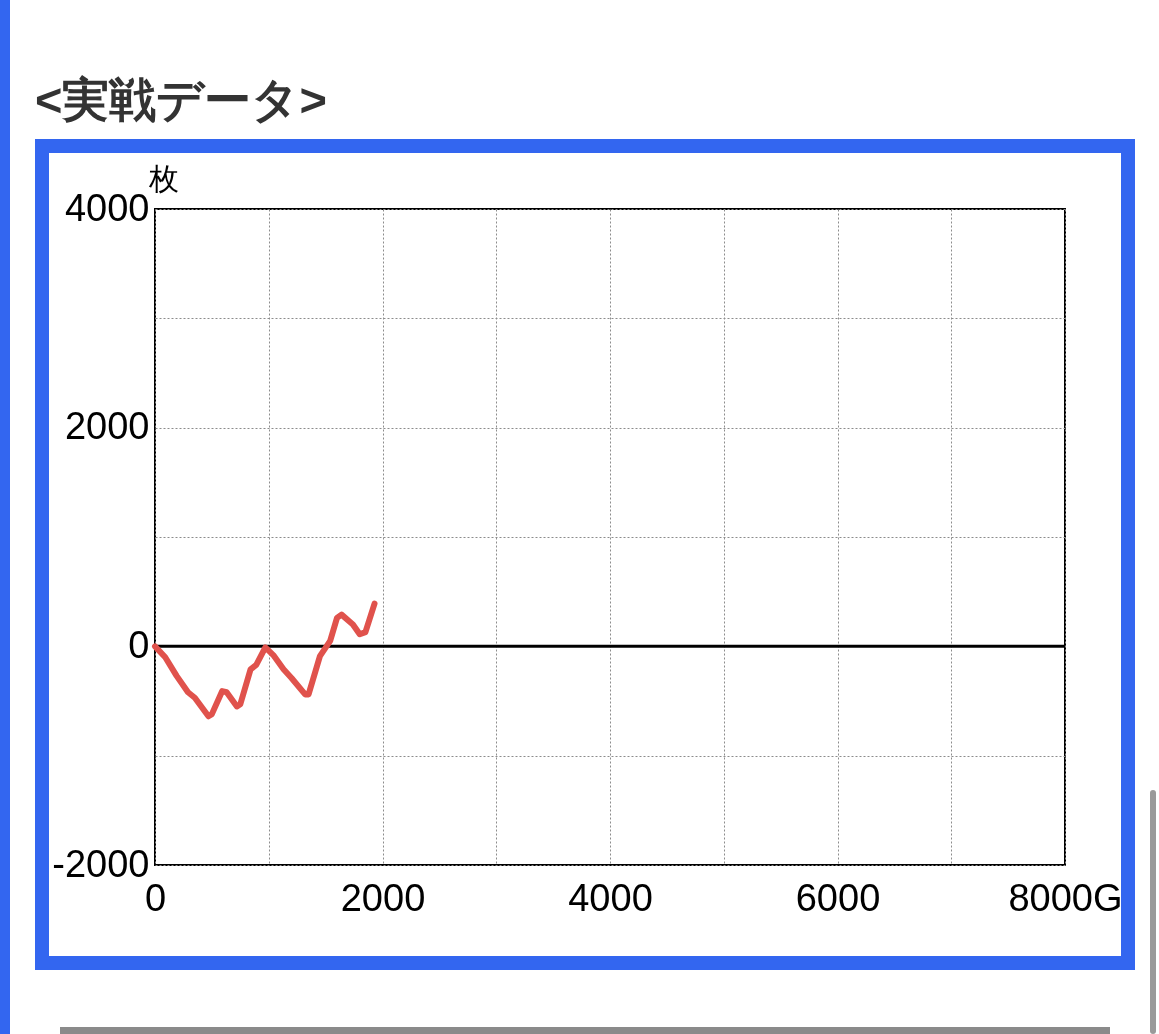 The width and height of the screenshot is (1159, 1034). I want to click on x-tick-label: 4000, so click(610, 897).